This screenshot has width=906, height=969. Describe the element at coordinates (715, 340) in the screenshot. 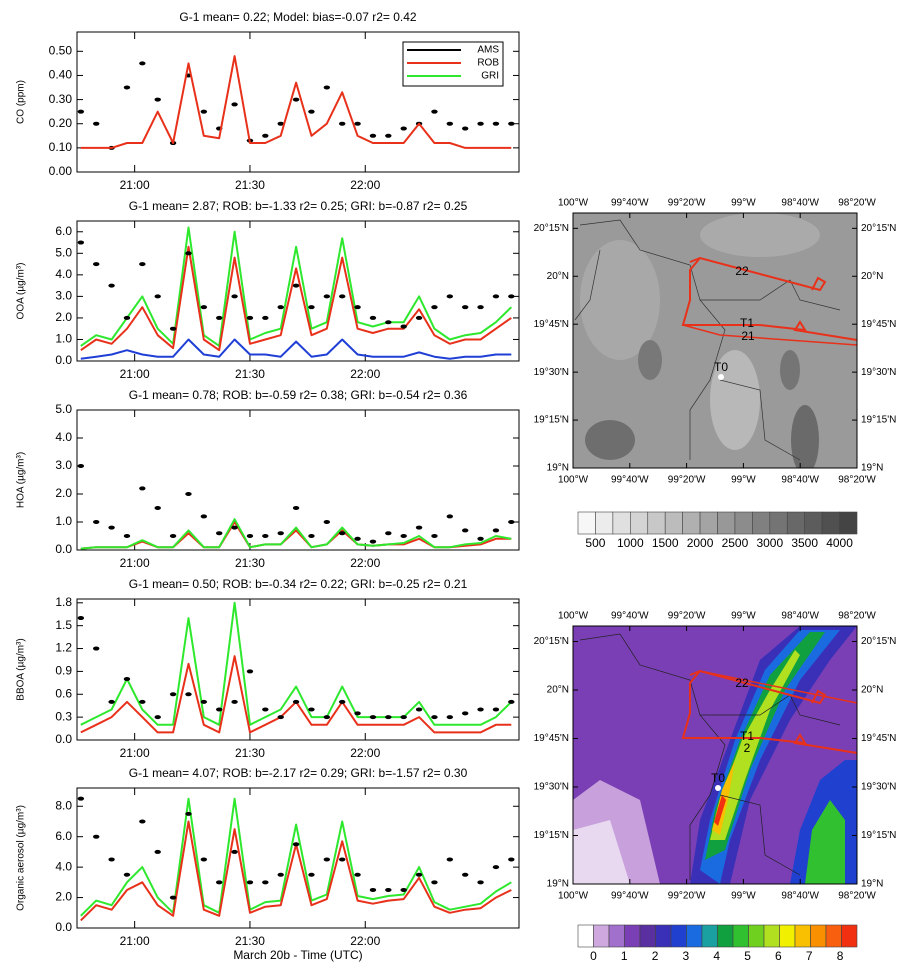

I see `map-background` at that location.